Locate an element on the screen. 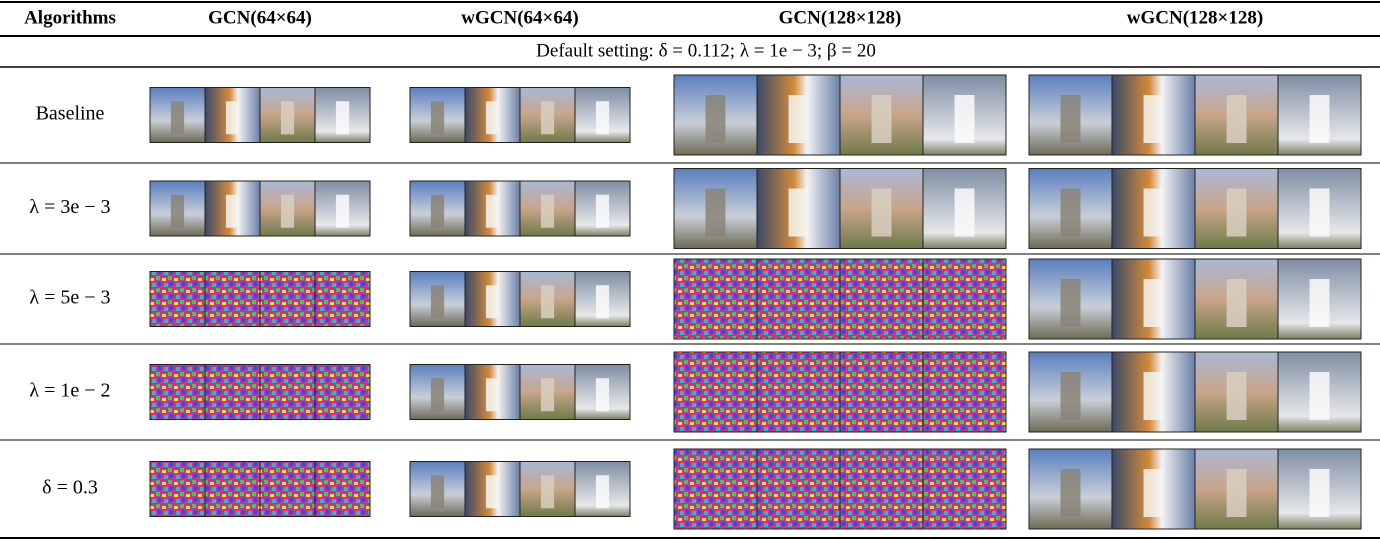  row-label: δ = 0.3 is located at coordinates (70, 488).